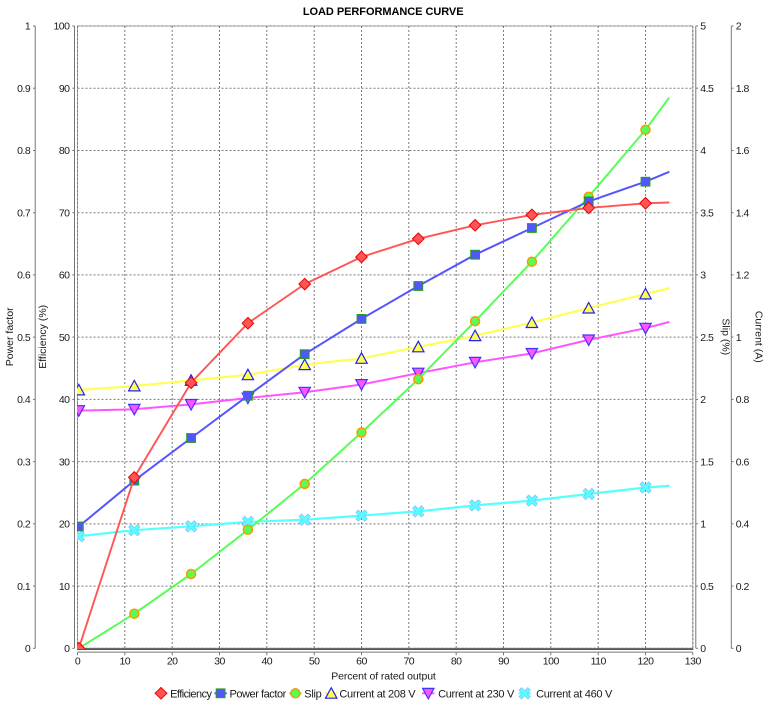  I want to click on svg-text: Percent of rated output, so click(383, 676).